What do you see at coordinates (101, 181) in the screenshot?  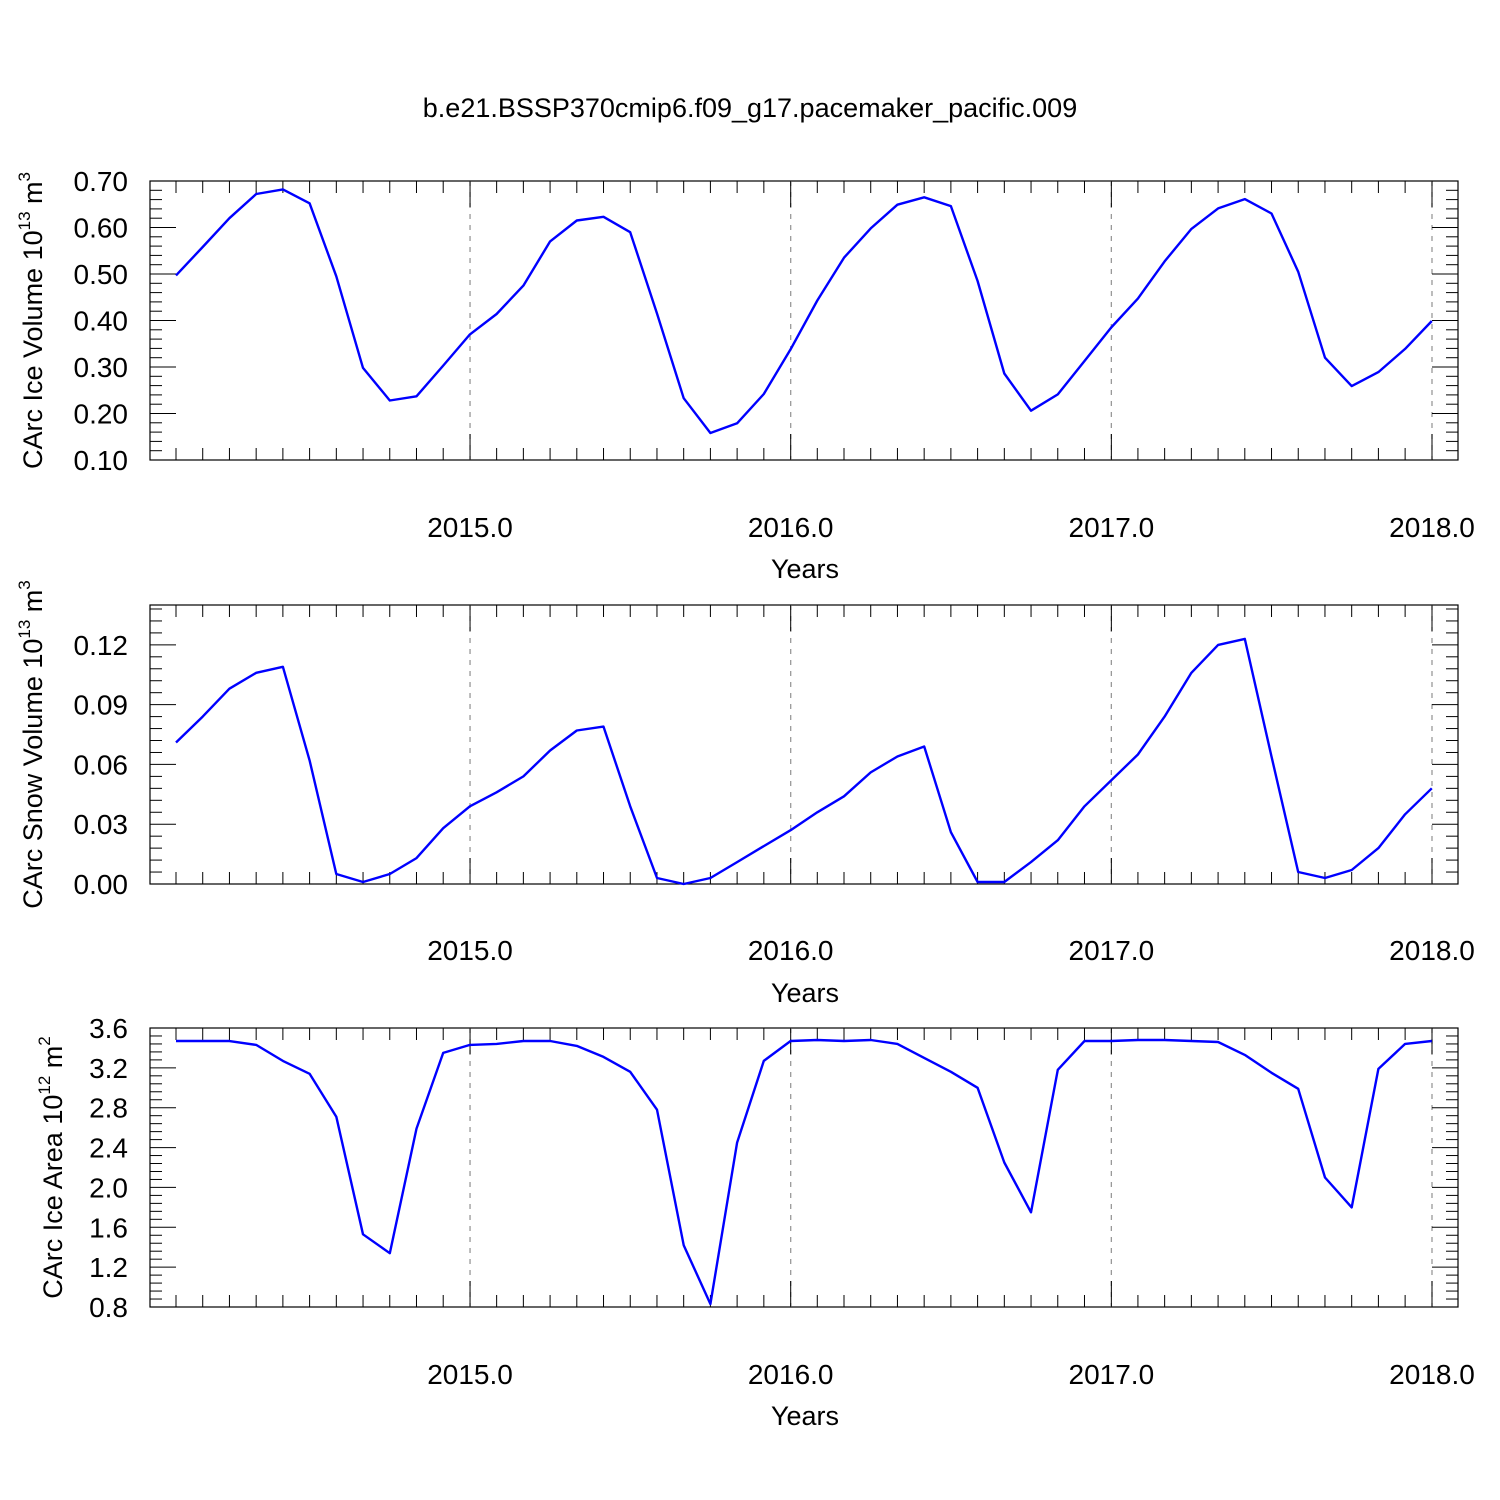 I see `y-tick-label: 0.70` at bounding box center [101, 181].